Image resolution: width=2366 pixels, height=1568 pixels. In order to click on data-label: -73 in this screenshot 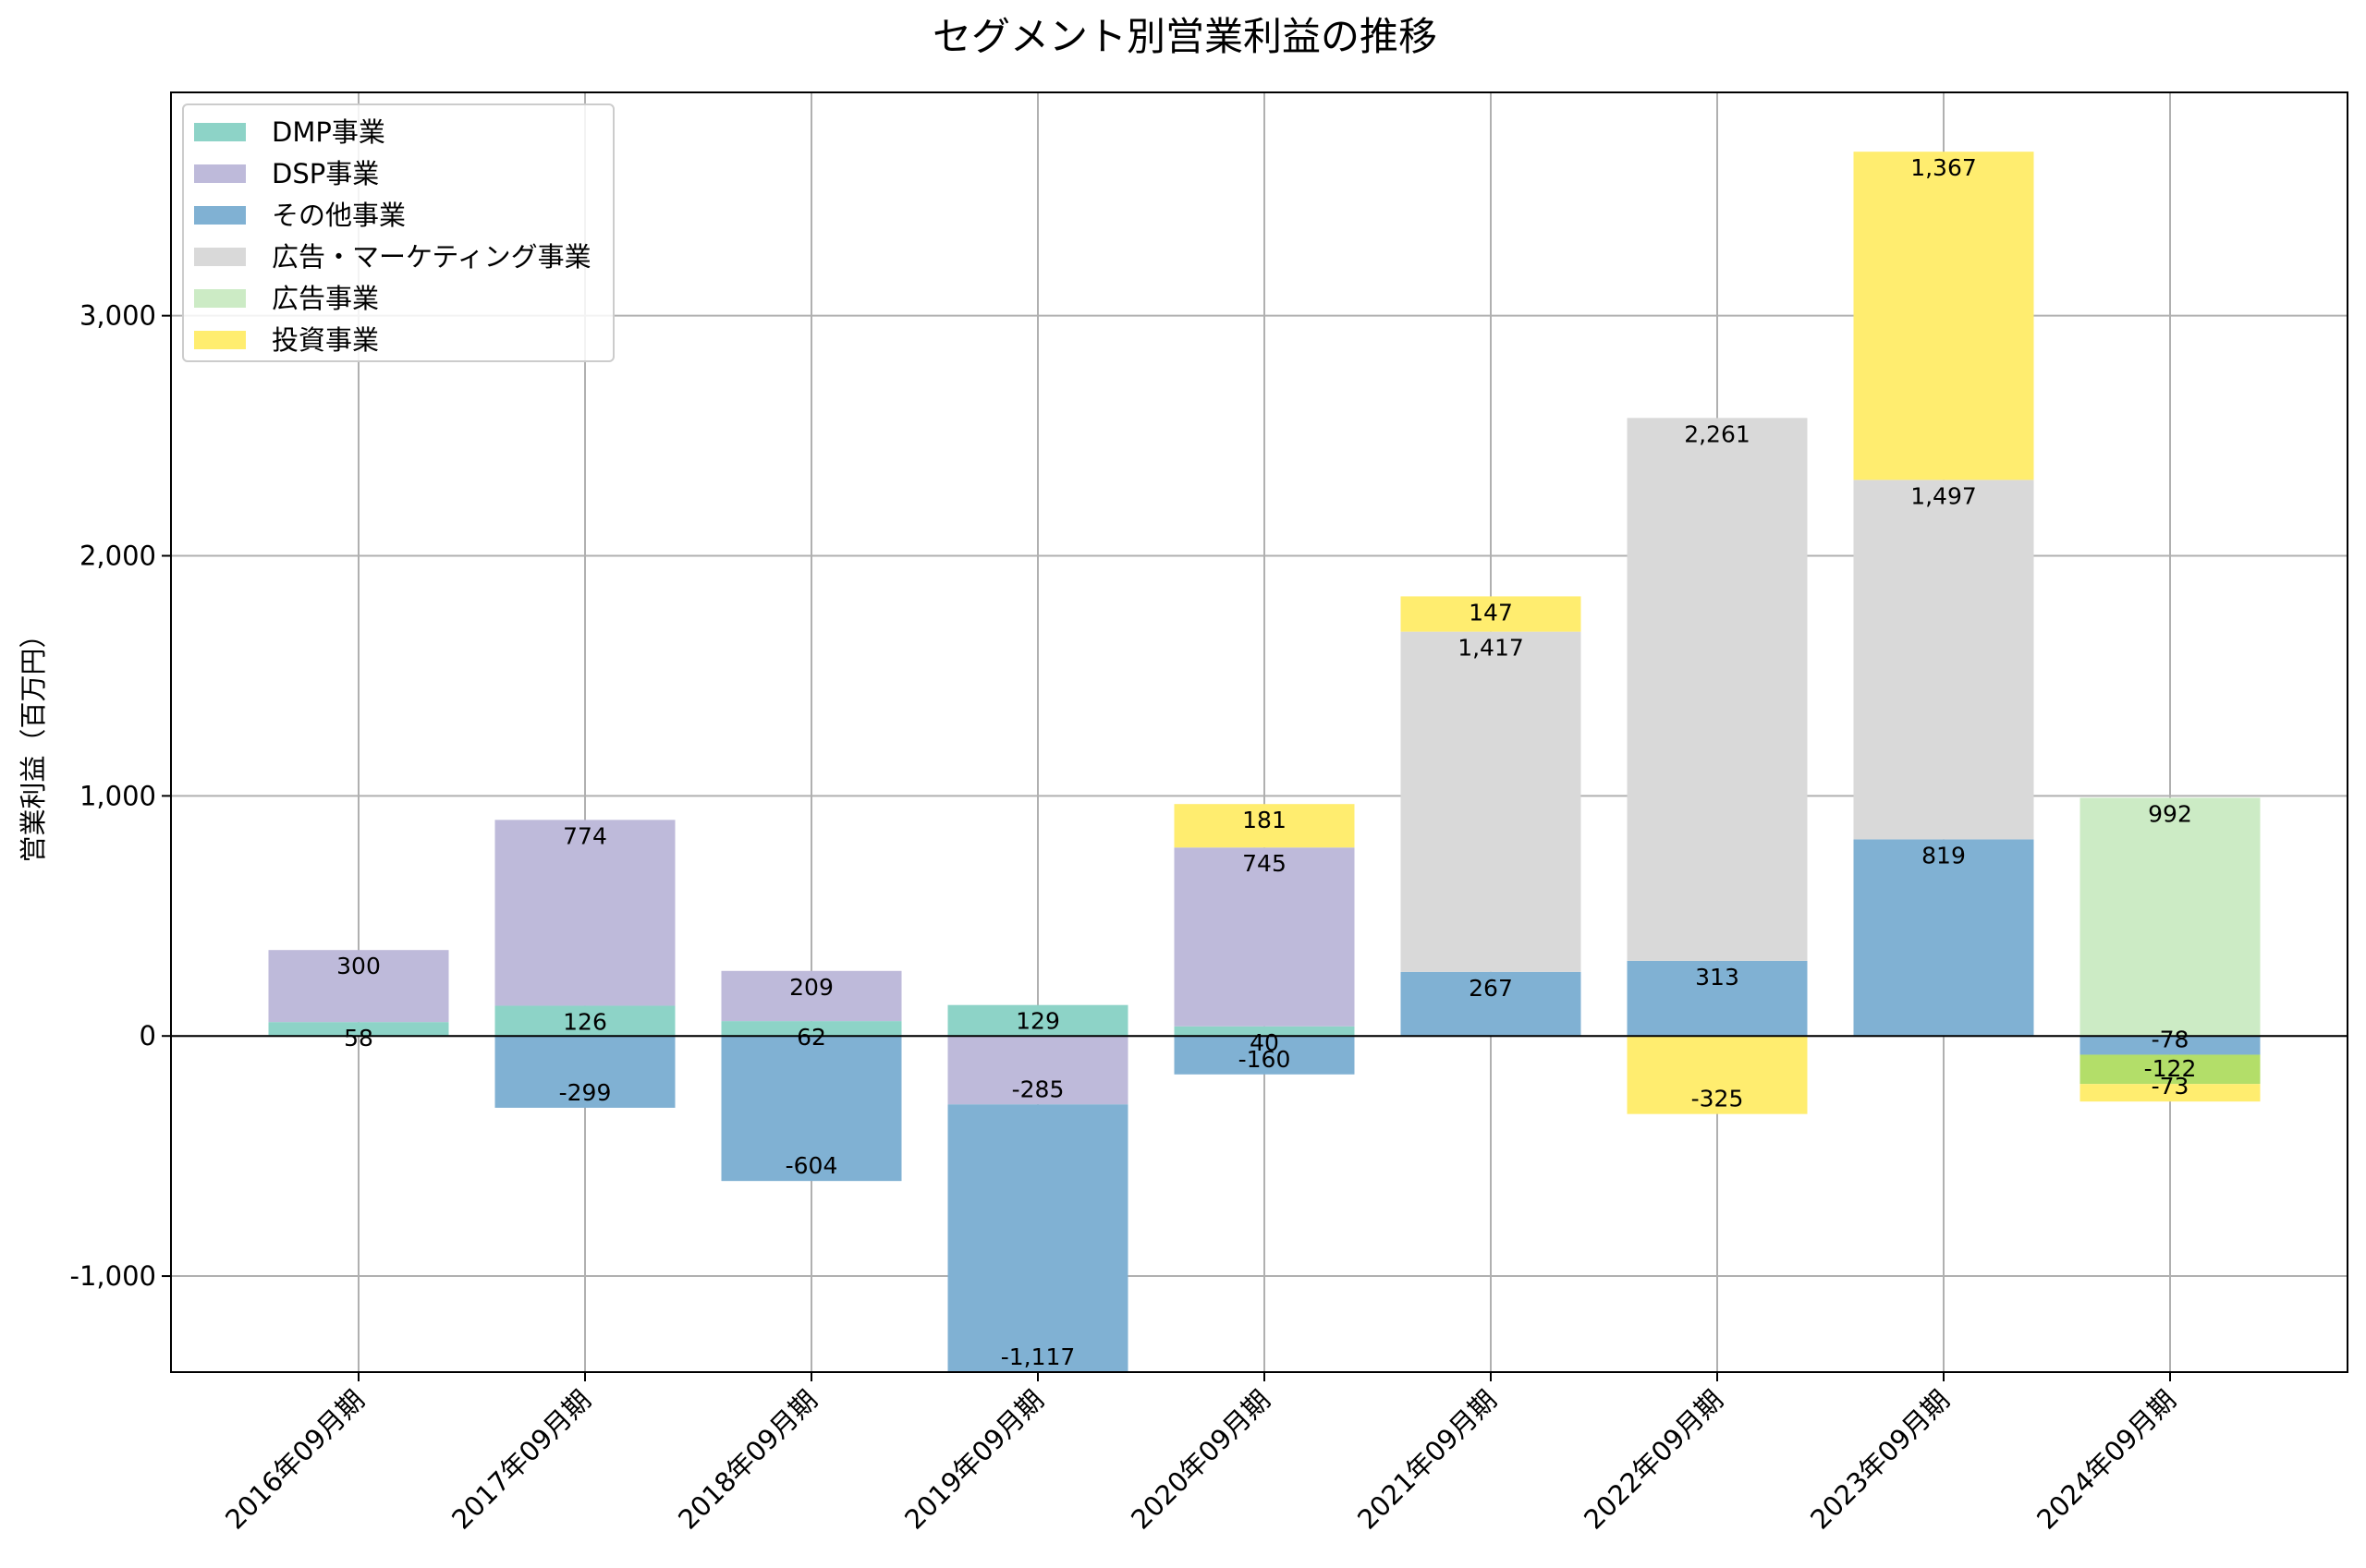, I will do `click(2171, 1086)`.